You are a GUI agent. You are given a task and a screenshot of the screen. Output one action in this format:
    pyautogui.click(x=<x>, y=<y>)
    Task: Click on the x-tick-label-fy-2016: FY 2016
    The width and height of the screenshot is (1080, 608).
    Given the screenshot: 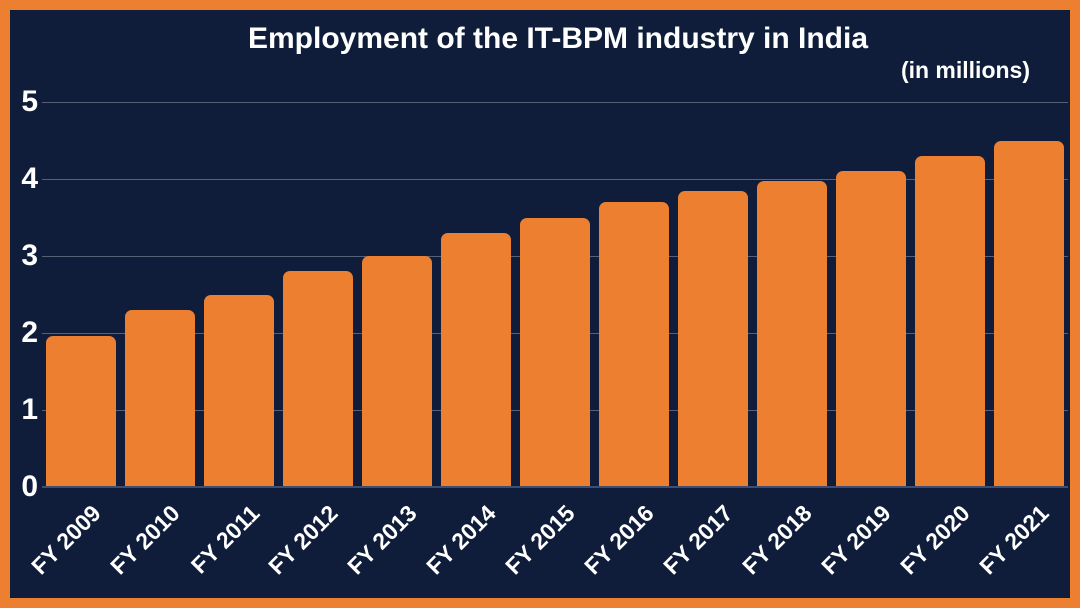 What is the action you would take?
    pyautogui.click(x=619, y=539)
    